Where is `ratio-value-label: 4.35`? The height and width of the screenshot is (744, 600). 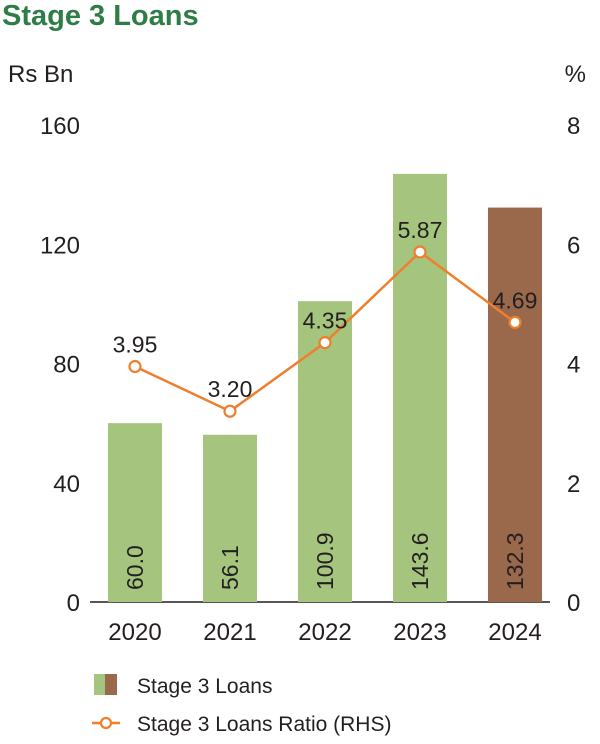
ratio-value-label: 4.35 is located at coordinates (325, 321).